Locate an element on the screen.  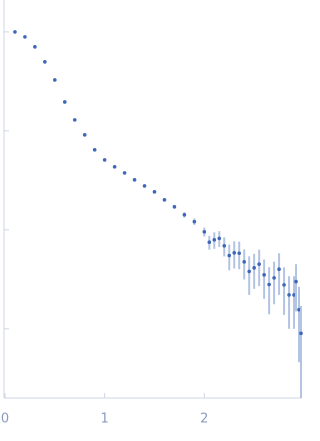
x-tick-label: 2 is located at coordinates (204, 419).